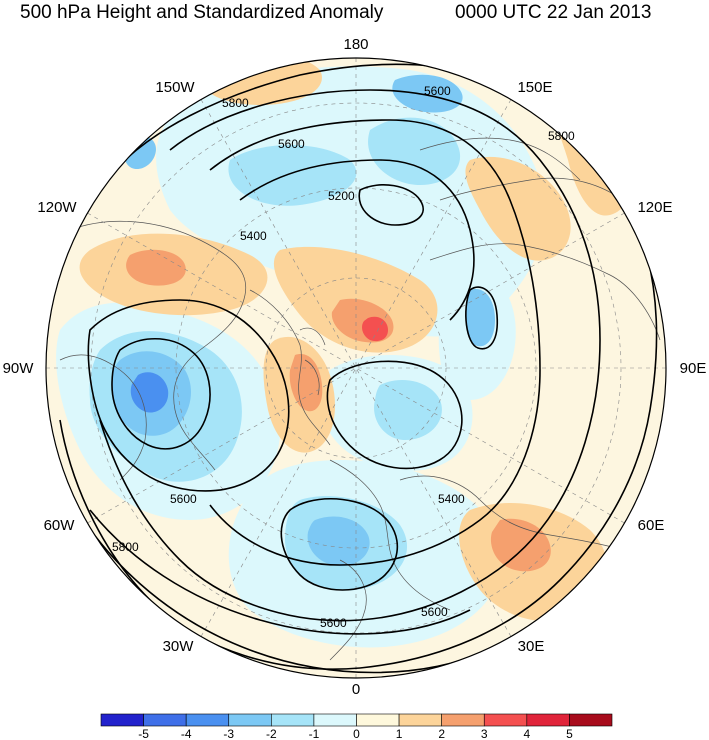 The image size is (709, 740). What do you see at coordinates (186, 733) in the screenshot?
I see `colorbar-tick-label: -4` at bounding box center [186, 733].